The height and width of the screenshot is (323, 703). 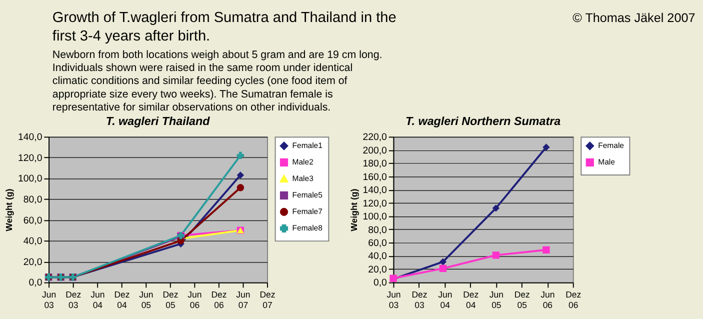 What do you see at coordinates (307, 195) in the screenshot?
I see `legend-label: Female5` at bounding box center [307, 195].